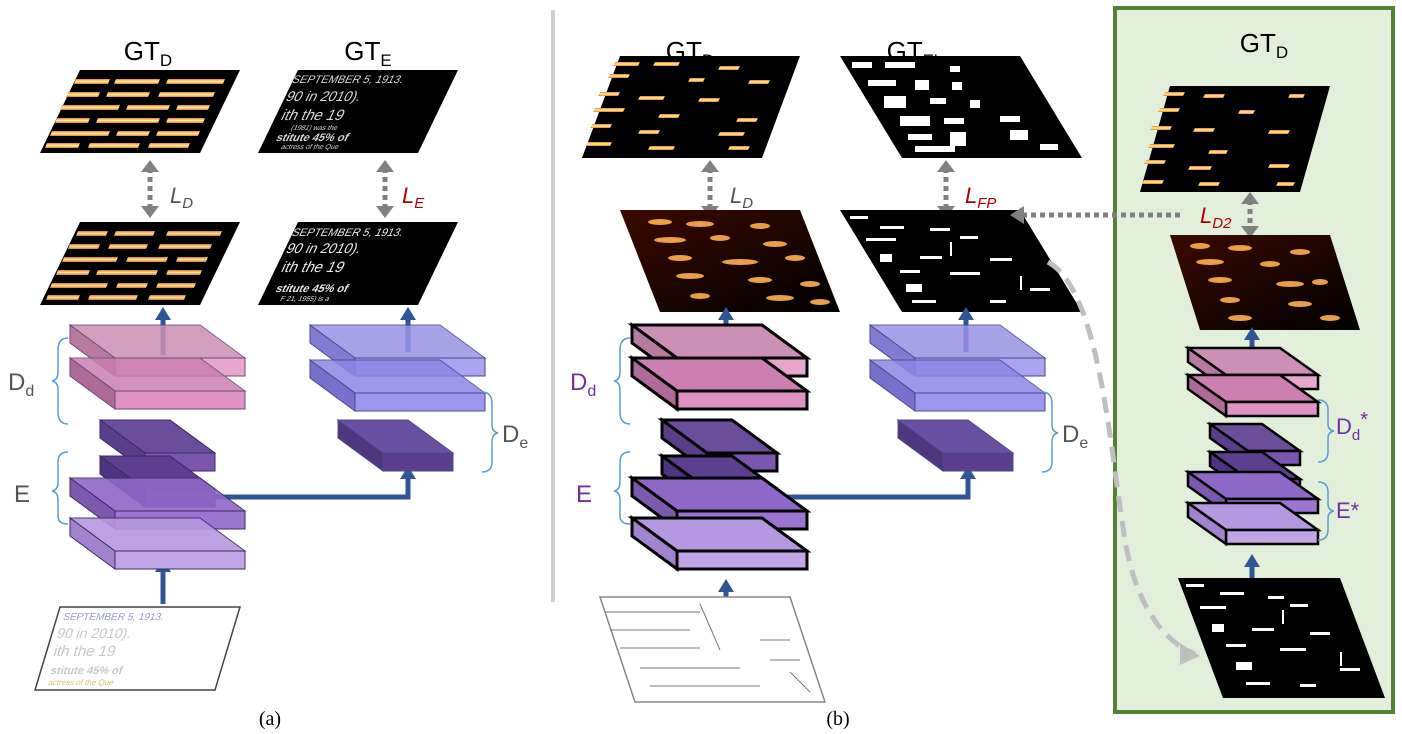  What do you see at coordinates (1075, 436) in the screenshot?
I see `de-label-b: De` at bounding box center [1075, 436].